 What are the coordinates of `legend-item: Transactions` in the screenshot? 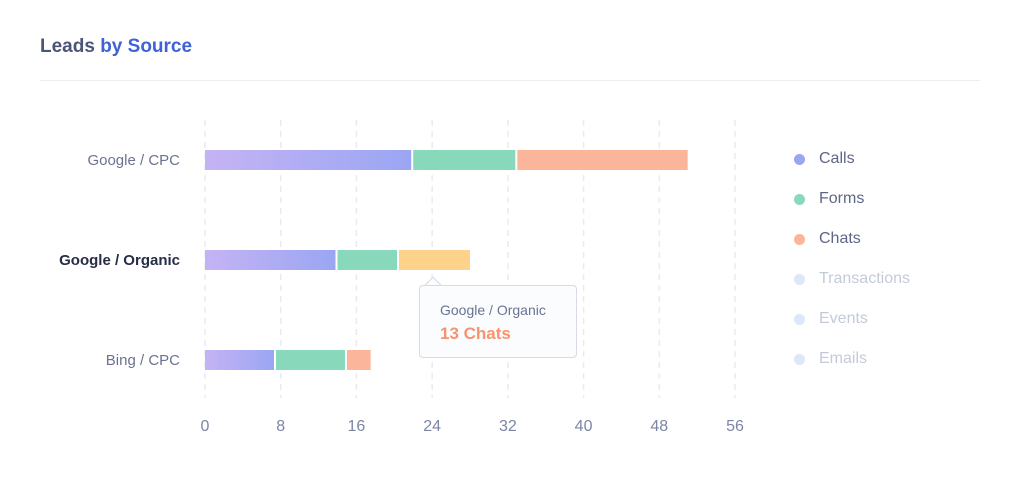 It's located at (852, 288).